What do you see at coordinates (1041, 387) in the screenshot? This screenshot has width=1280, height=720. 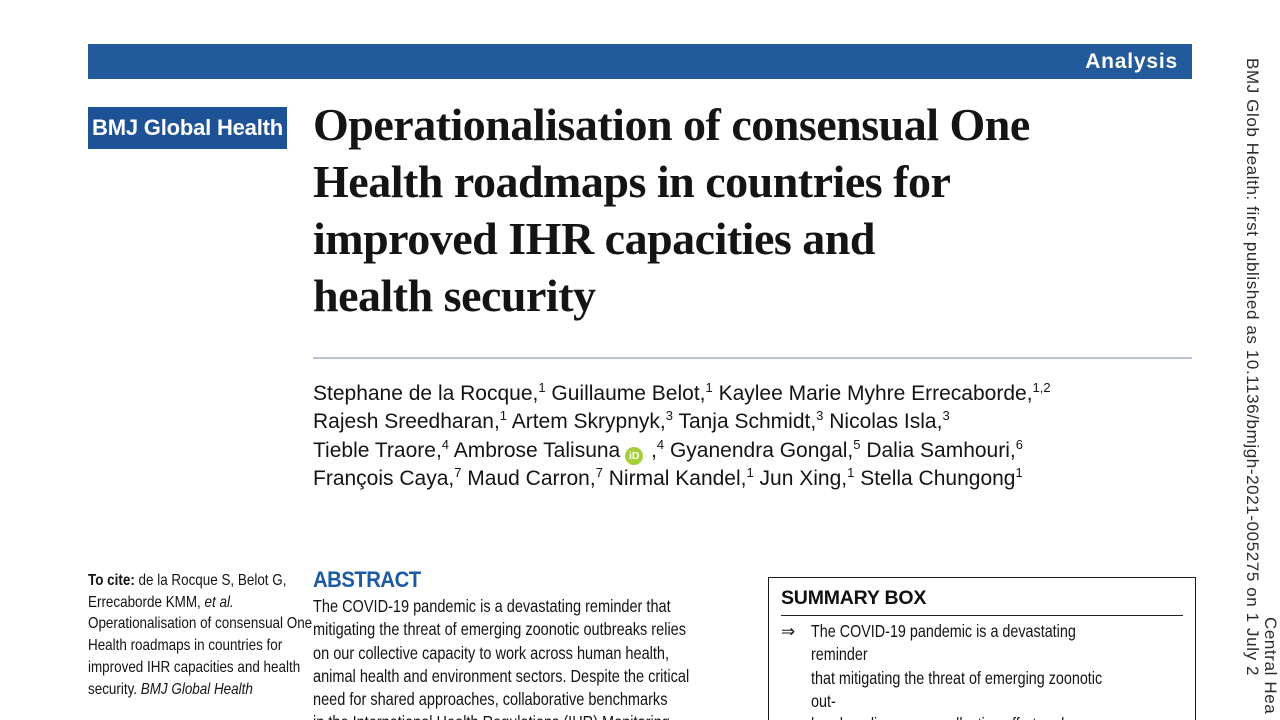 I see `affiliation-superscript: 1,2` at bounding box center [1041, 387].